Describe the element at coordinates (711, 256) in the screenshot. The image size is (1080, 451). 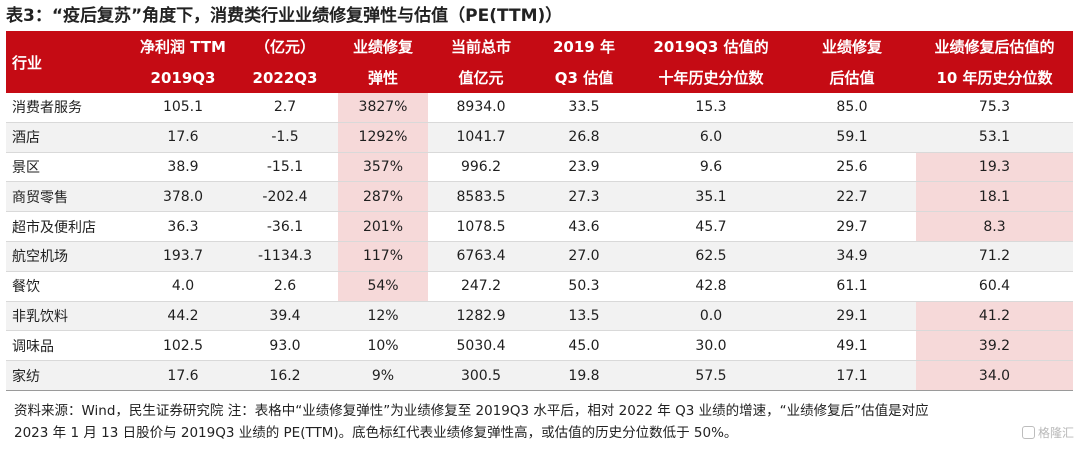
I see `table-cell: 62.5` at that location.